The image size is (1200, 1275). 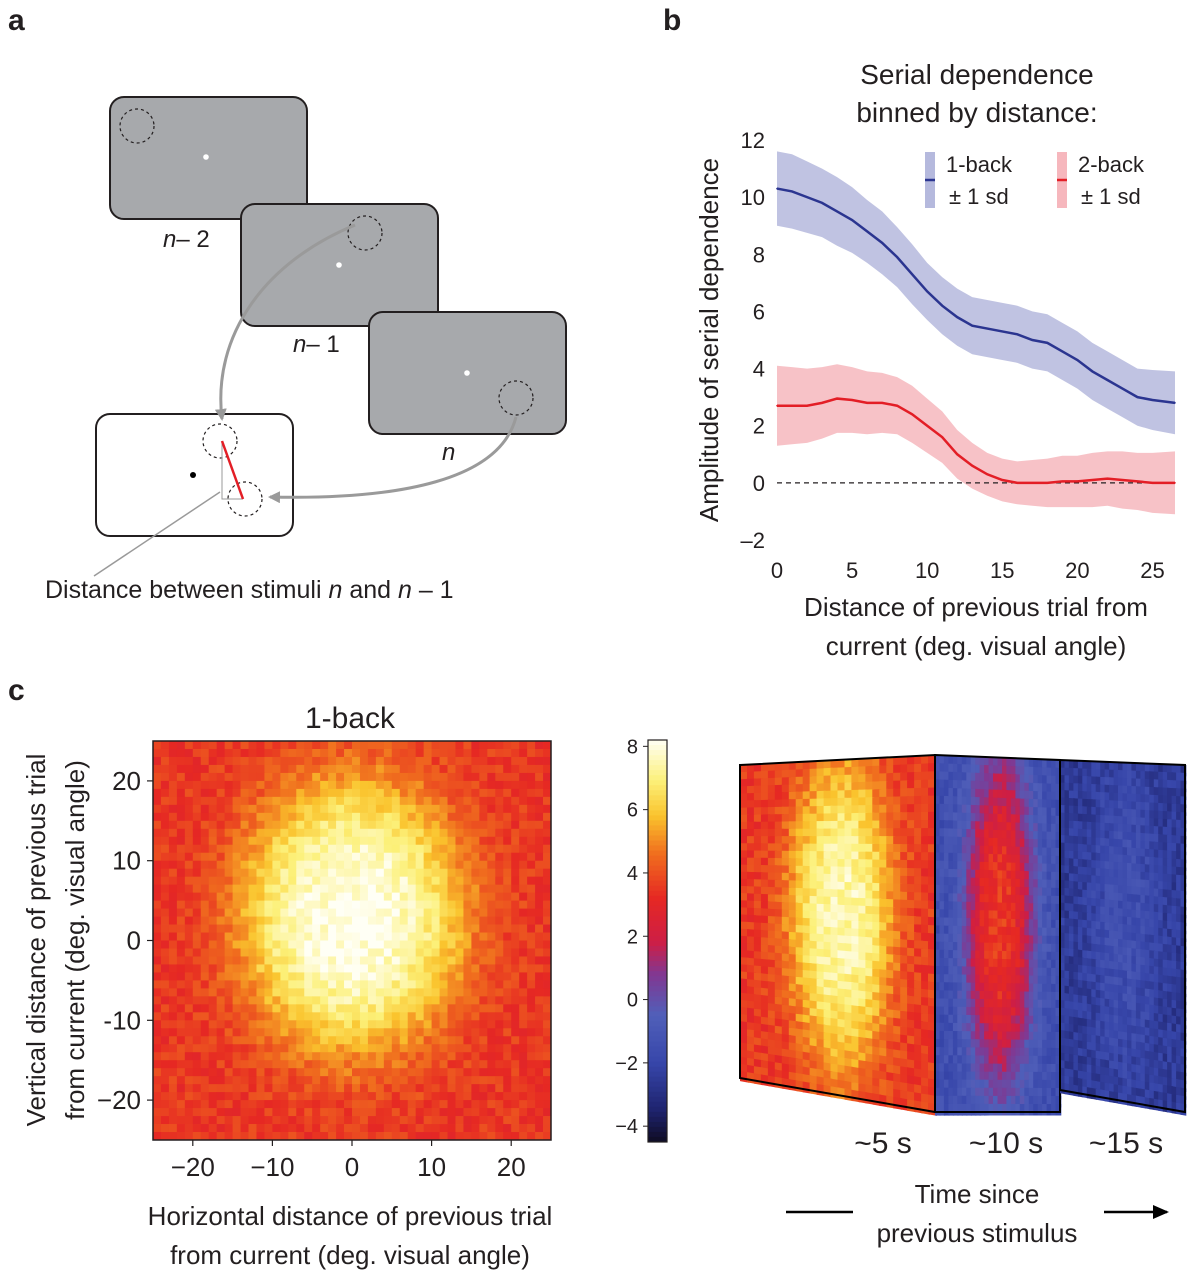 I want to click on arrow-from-n, so click(x=393, y=460).